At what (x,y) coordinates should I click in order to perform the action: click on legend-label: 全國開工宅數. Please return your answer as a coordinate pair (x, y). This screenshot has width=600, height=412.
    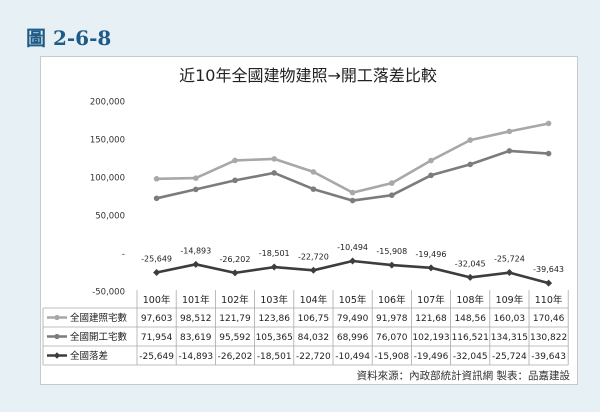
    Looking at the image, I should click on (99, 337).